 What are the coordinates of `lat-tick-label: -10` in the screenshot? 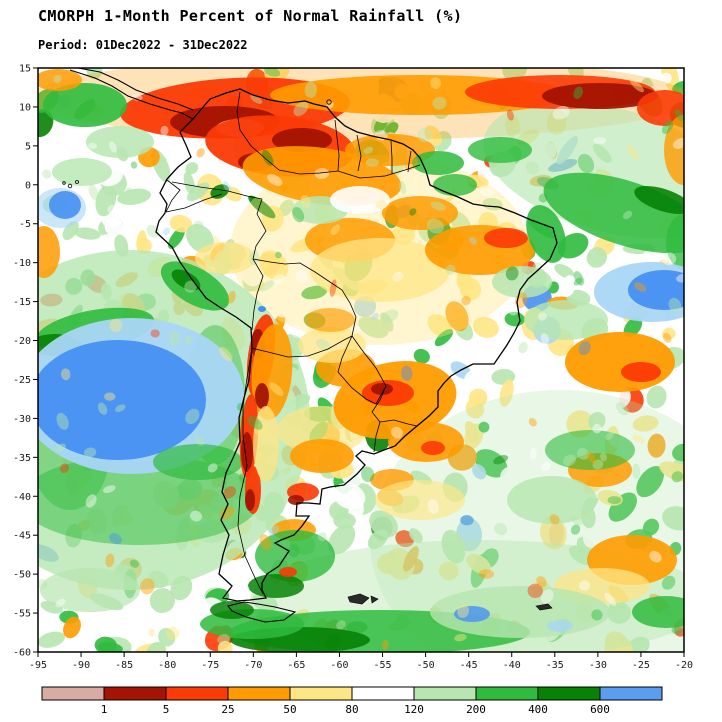 It's located at (22, 263).